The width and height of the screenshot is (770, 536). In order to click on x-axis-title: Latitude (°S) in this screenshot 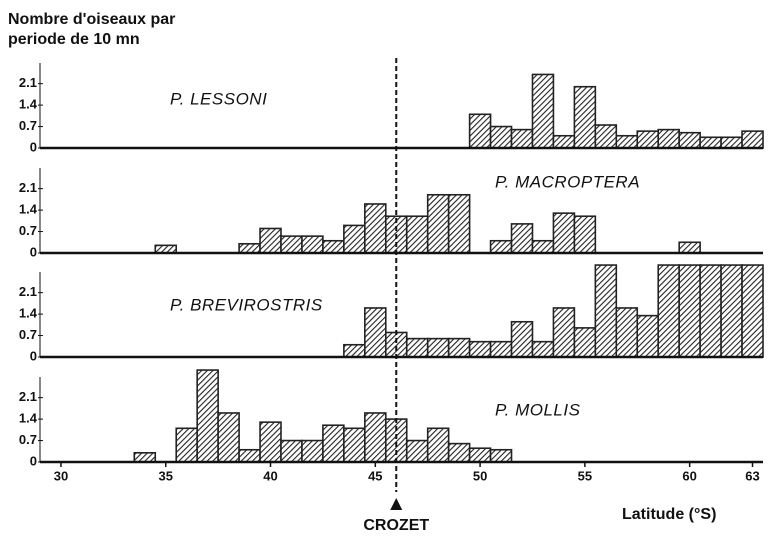, I will do `click(669, 514)`.